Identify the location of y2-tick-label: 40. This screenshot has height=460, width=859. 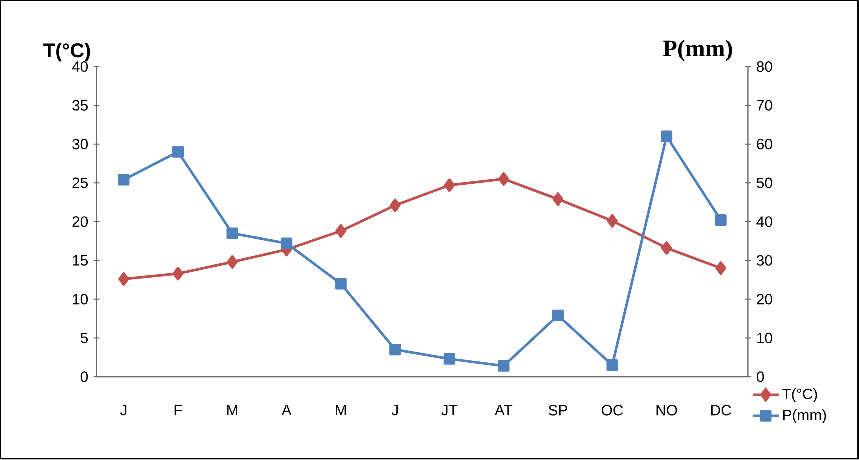
(764, 222).